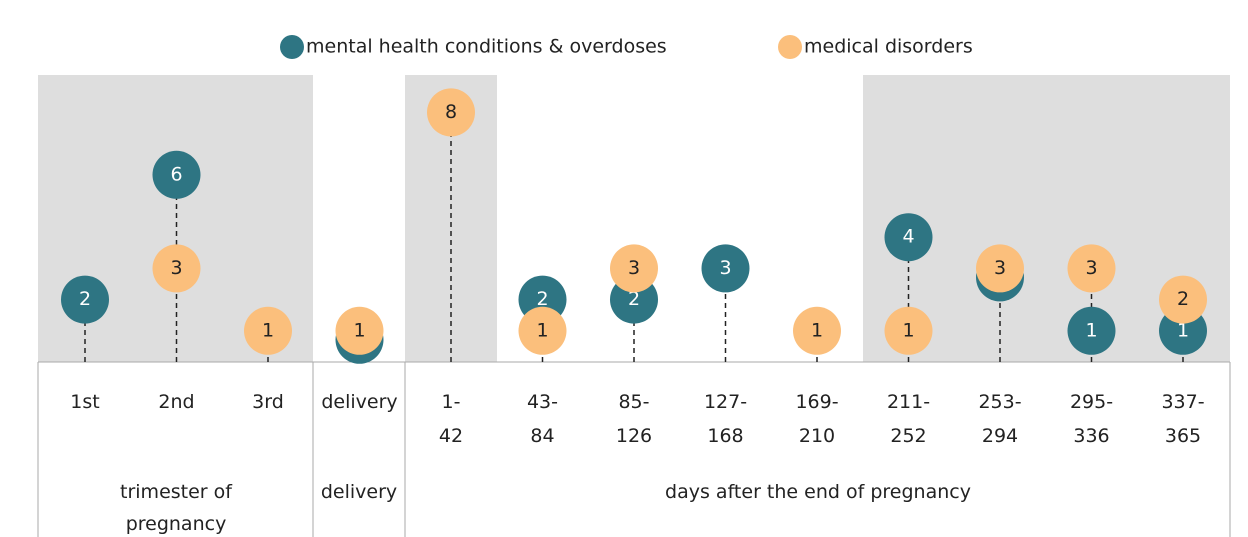 The width and height of the screenshot is (1248, 537). I want to click on group-label: days after the end of pregnancy, so click(818, 492).